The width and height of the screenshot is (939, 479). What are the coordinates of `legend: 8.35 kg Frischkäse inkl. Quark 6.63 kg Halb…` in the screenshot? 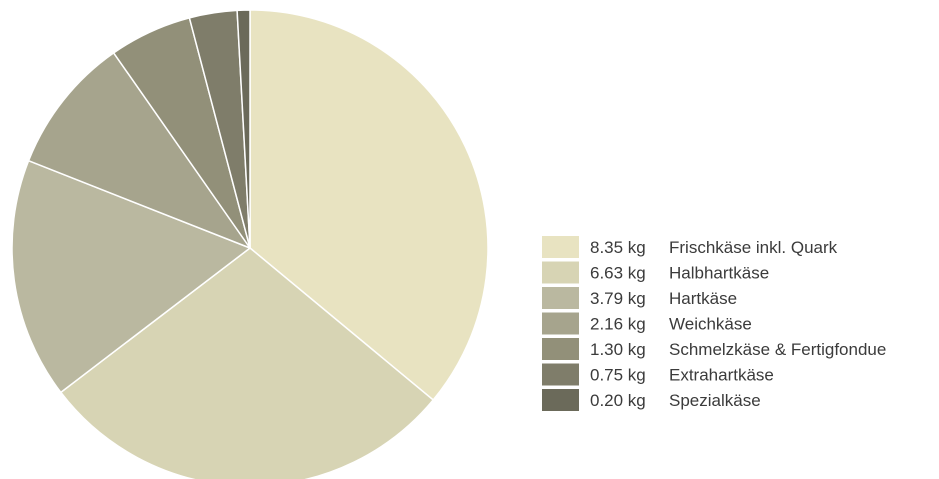 It's located at (714, 323).